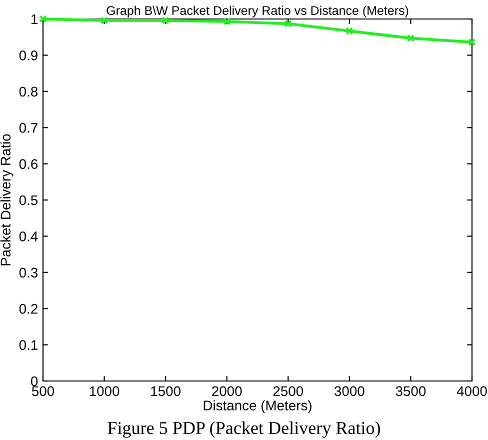  What do you see at coordinates (257, 12) in the screenshot?
I see `chart-title: Graph B\W Packet Delivery Ratio vs Distance (Meters)` at bounding box center [257, 12].